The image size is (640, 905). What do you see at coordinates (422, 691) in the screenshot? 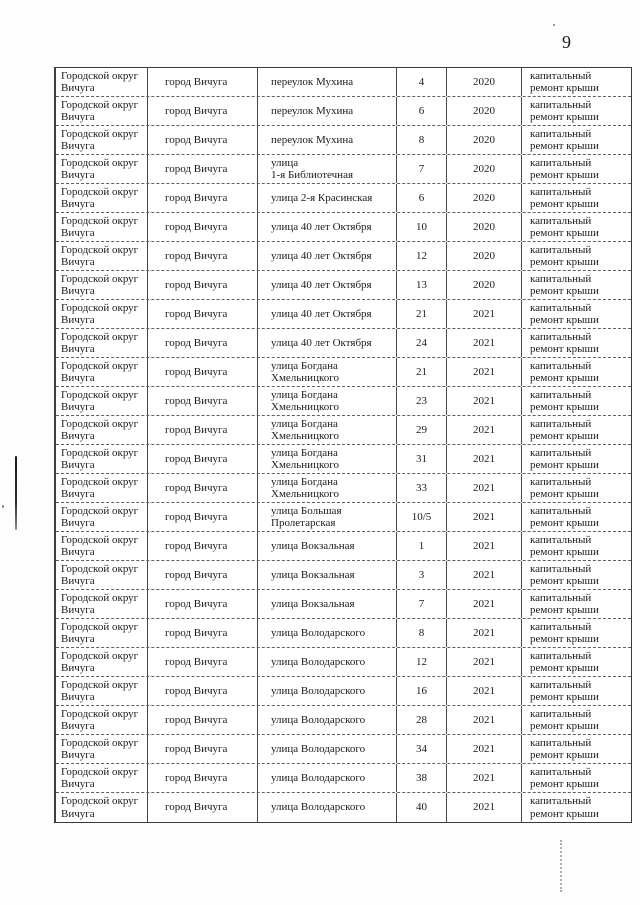
I see `cell-house-number: 16` at bounding box center [422, 691].